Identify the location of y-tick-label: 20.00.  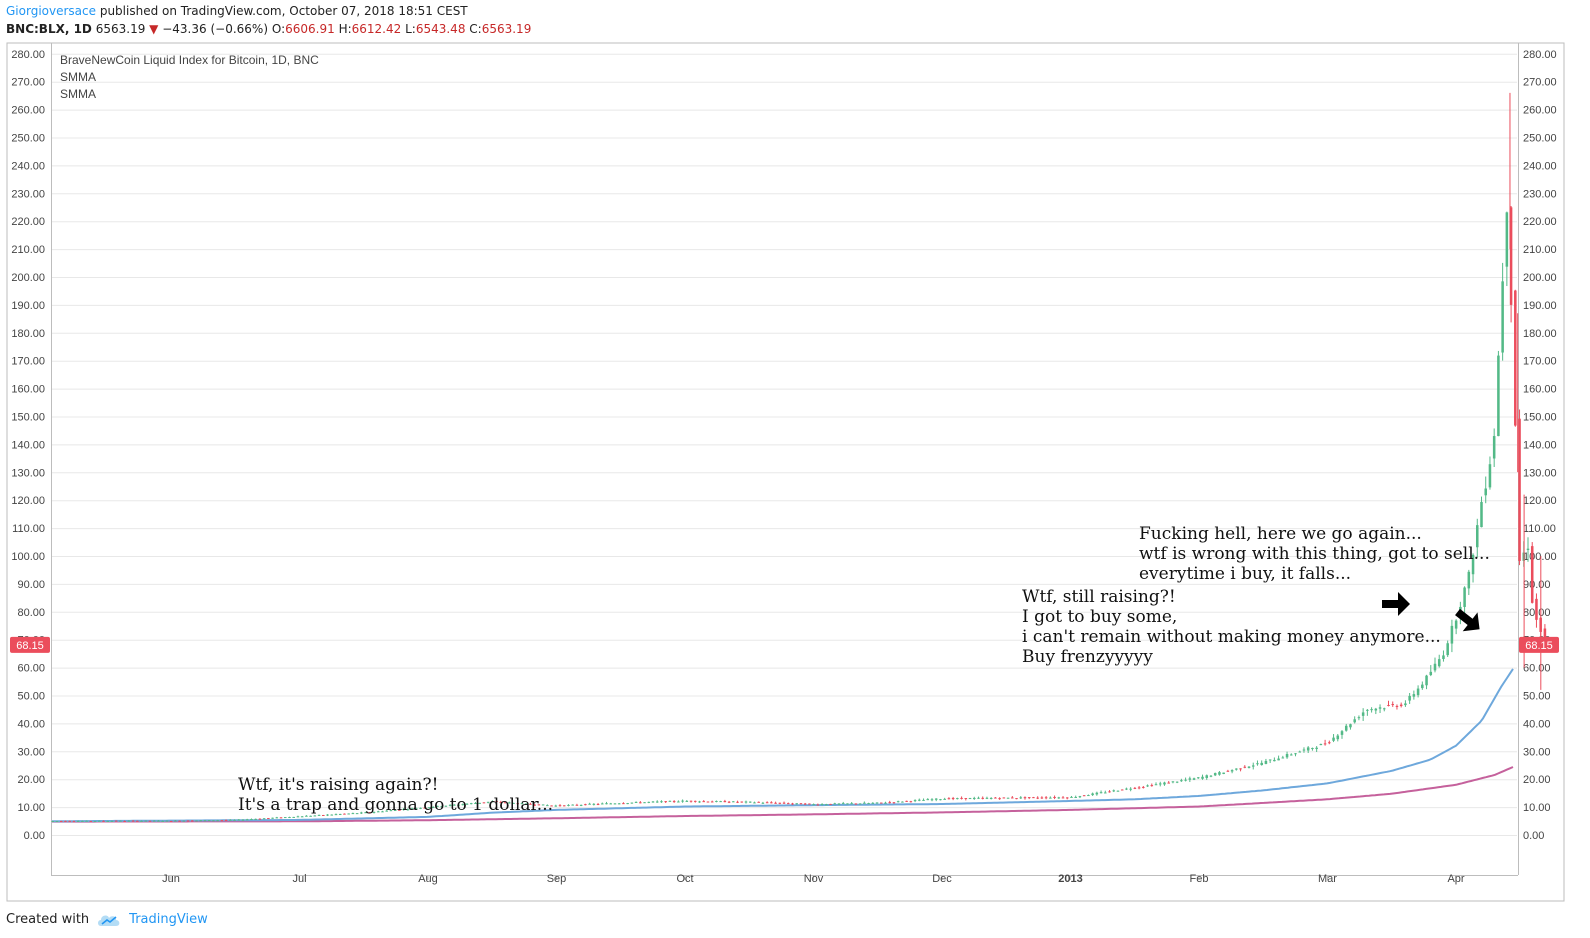
(1537, 780).